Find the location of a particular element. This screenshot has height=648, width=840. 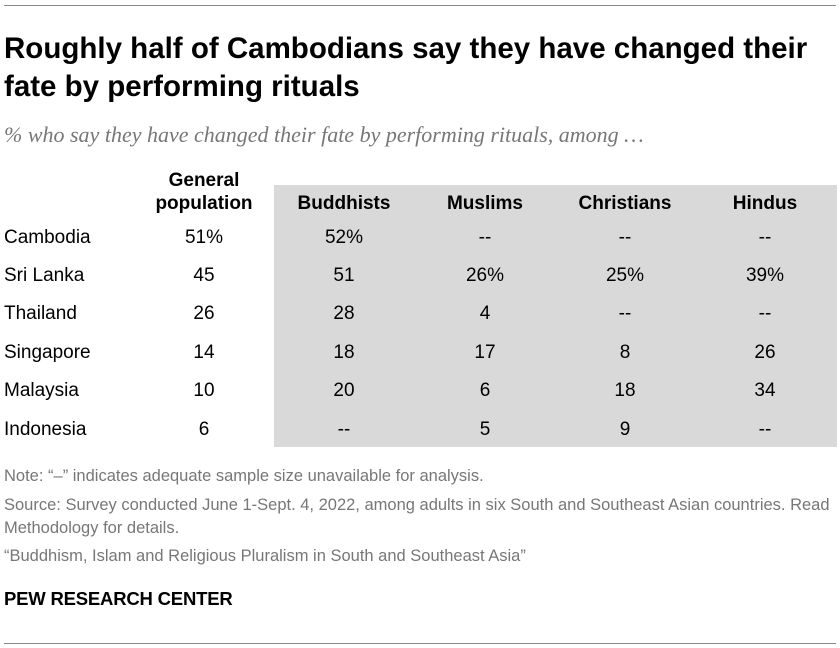

table-cell: 28 is located at coordinates (344, 313).